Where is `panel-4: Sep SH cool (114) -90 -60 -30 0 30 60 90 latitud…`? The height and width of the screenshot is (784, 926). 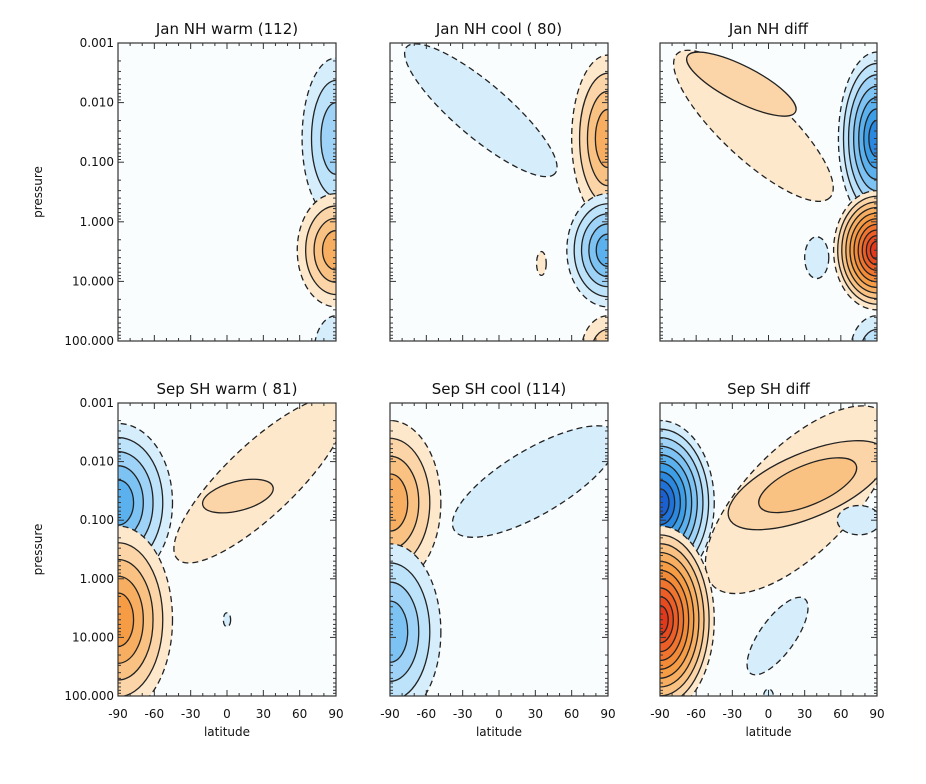
panel-4: Sep SH cool (114) -90 -60 -30 0 30 60 90 latitud… is located at coordinates (497, 559).